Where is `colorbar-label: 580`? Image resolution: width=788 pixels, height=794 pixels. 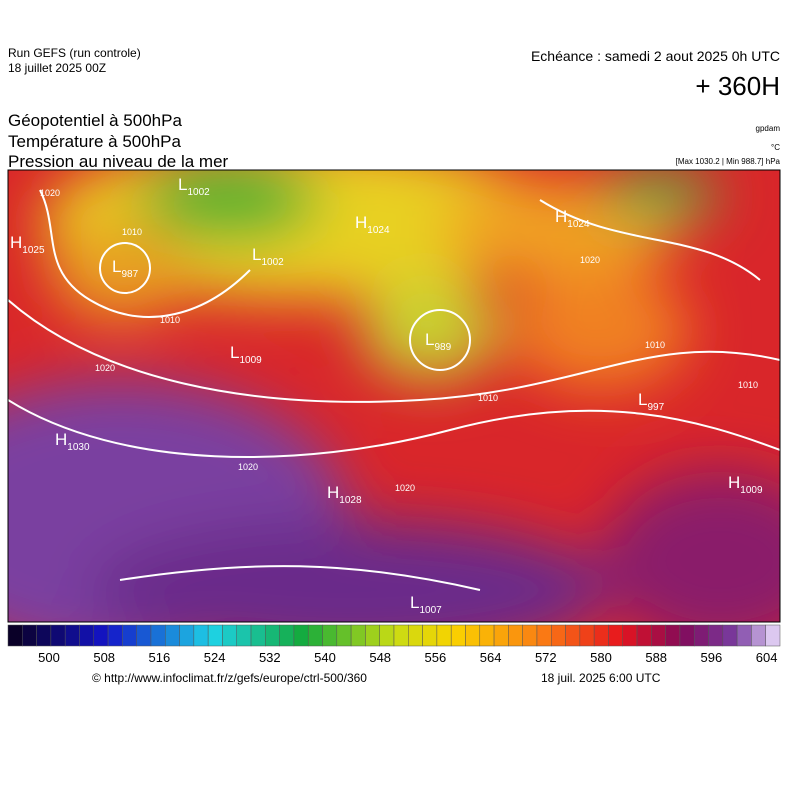
colorbar-label: 580 is located at coordinates (601, 657).